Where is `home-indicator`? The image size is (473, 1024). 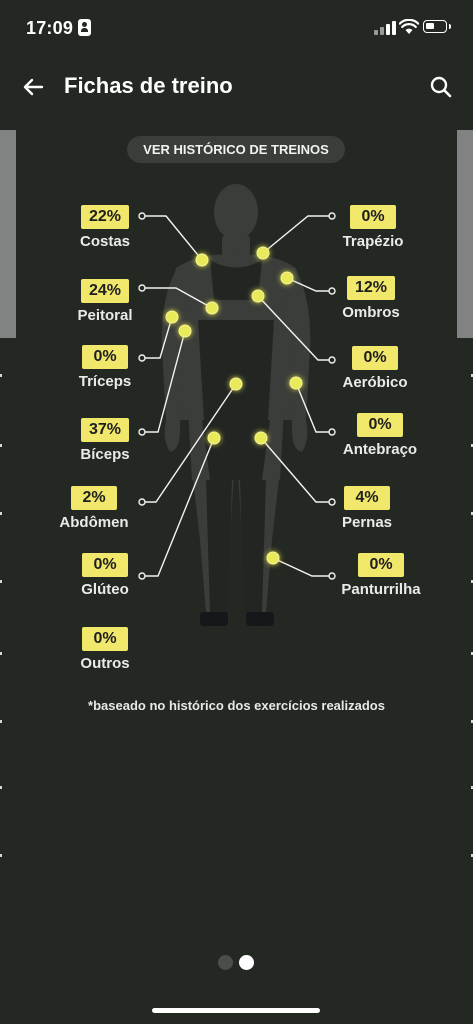
home-indicator is located at coordinates (236, 1010).